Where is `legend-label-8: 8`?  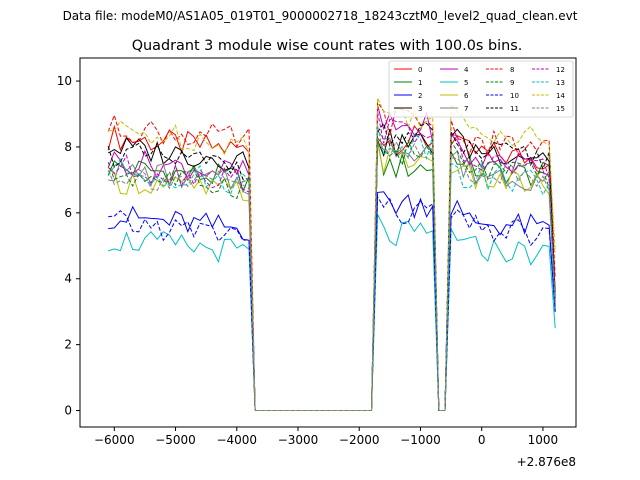
legend-label-8: 8 is located at coordinates (512, 70).